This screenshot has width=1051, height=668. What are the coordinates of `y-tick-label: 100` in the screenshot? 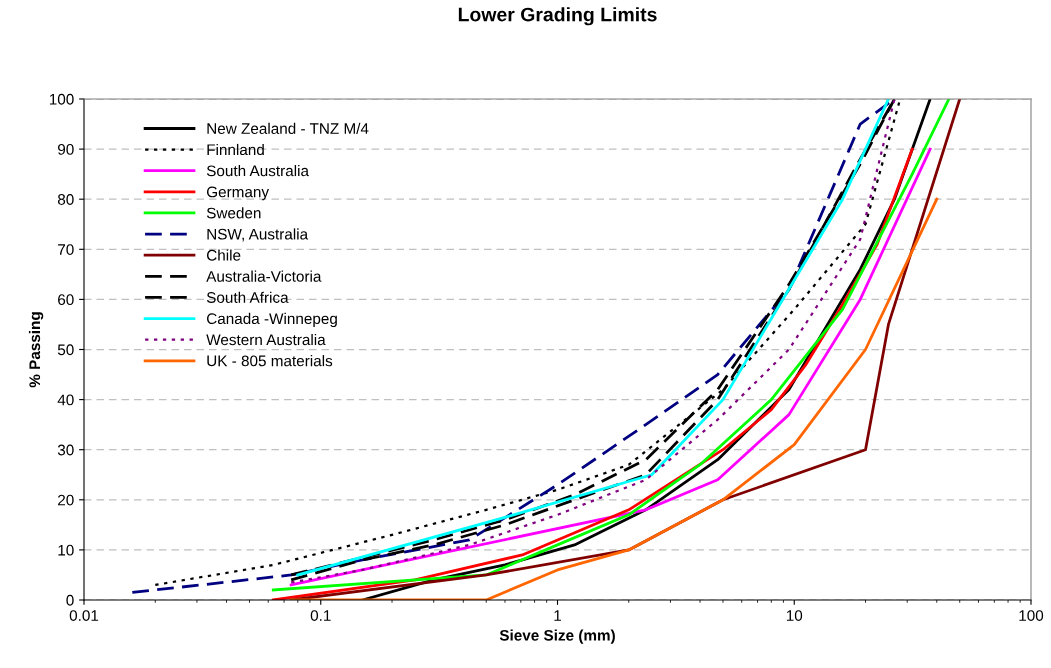 It's located at (61, 99).